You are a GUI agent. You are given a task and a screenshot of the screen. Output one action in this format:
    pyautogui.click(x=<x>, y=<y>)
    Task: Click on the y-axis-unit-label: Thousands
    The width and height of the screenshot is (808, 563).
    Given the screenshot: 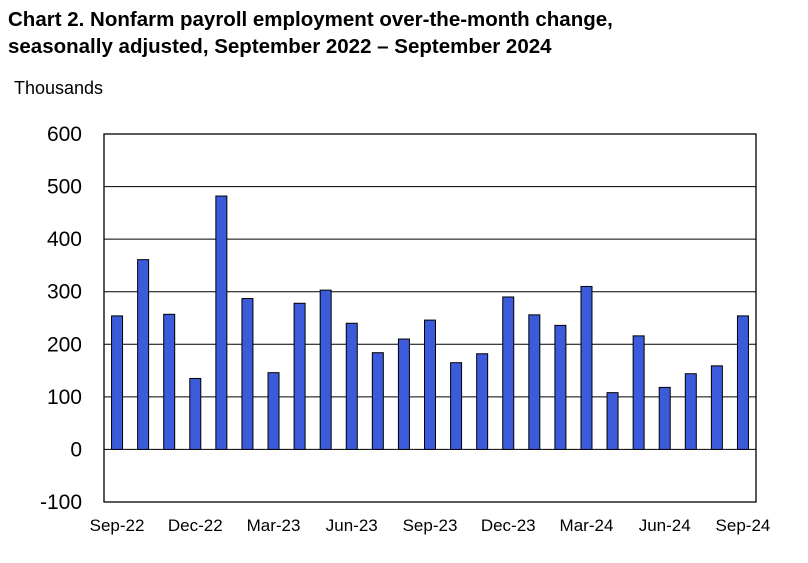 What is the action you would take?
    pyautogui.click(x=59, y=88)
    